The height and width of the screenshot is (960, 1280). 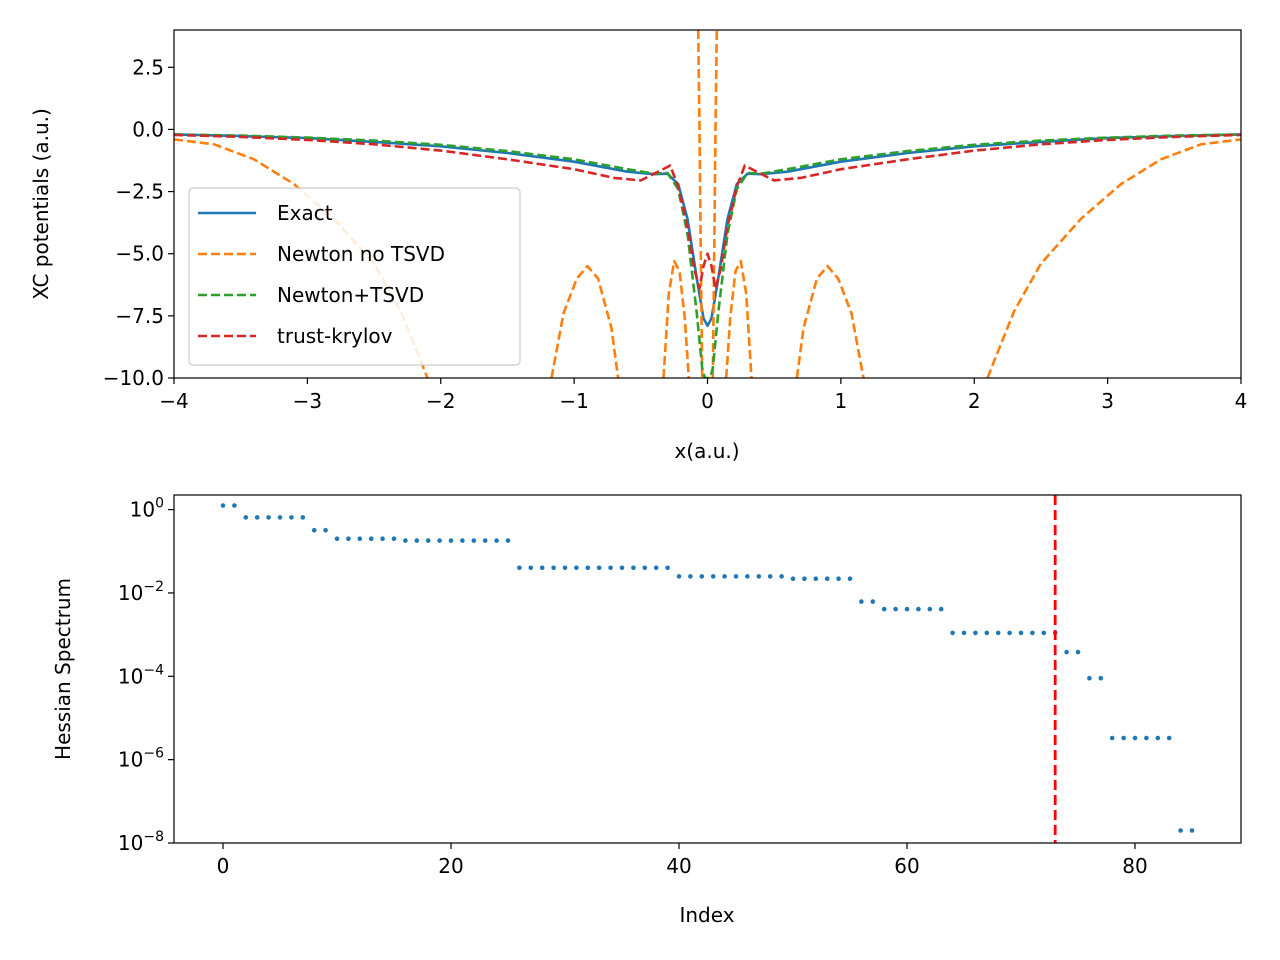 I want to click on spectrum-x-ticks: 0 20 40 60 80, so click(x=682, y=860).